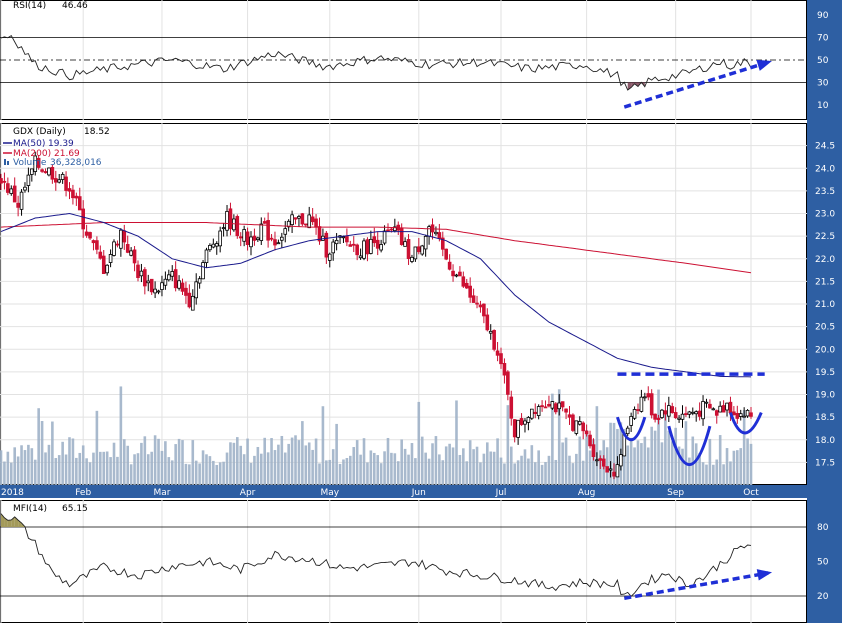  What do you see at coordinates (83, 493) in the screenshot?
I see `x-tick-label: Feb` at bounding box center [83, 493].